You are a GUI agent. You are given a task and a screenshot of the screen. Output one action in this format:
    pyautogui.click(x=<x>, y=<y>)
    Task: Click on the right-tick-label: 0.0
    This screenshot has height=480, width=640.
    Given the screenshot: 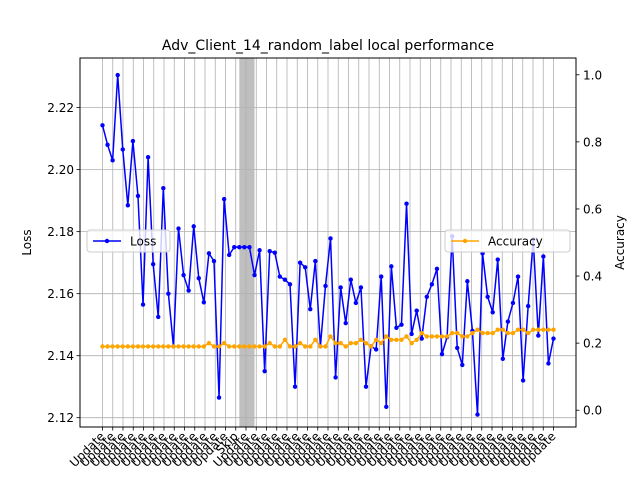 What is the action you would take?
    pyautogui.click(x=592, y=411)
    